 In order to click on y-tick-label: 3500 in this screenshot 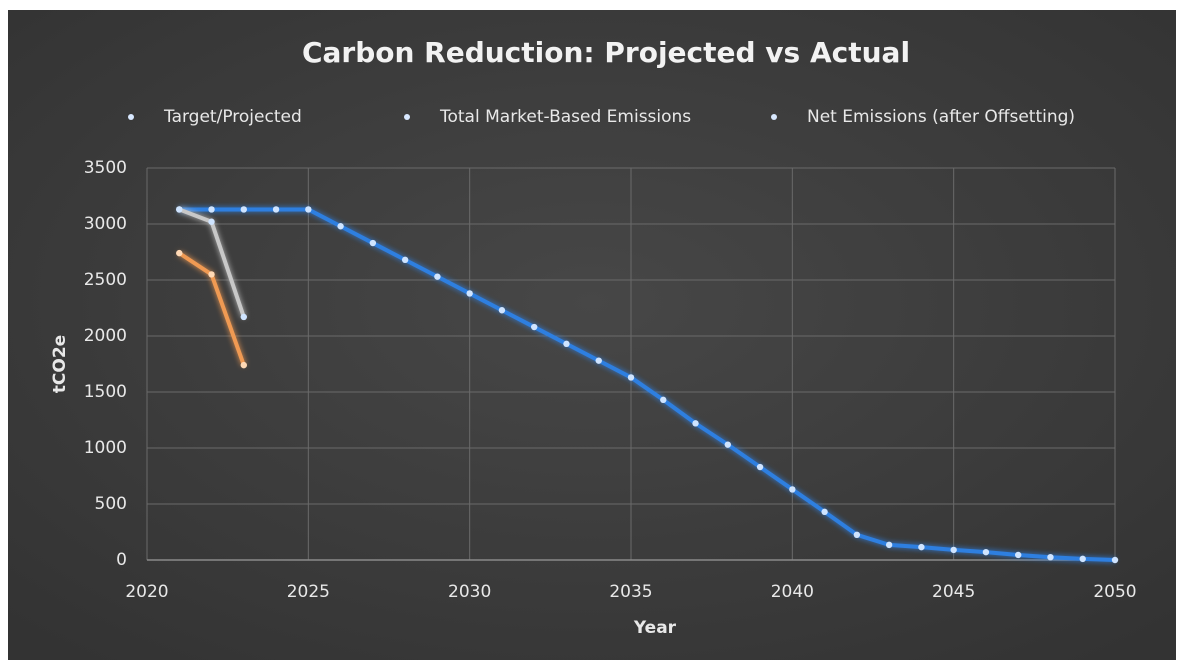, I will do `click(105, 168)`.